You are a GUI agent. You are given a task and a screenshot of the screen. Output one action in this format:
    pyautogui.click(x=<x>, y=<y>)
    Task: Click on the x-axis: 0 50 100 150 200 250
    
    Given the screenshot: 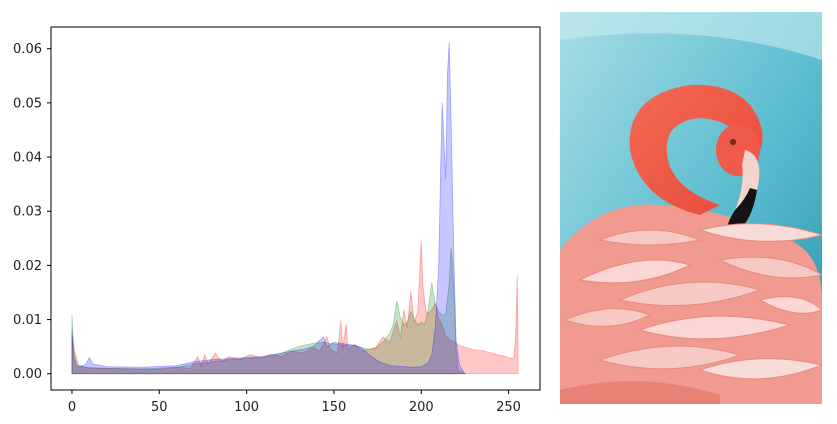 What is the action you would take?
    pyautogui.click(x=294, y=402)
    